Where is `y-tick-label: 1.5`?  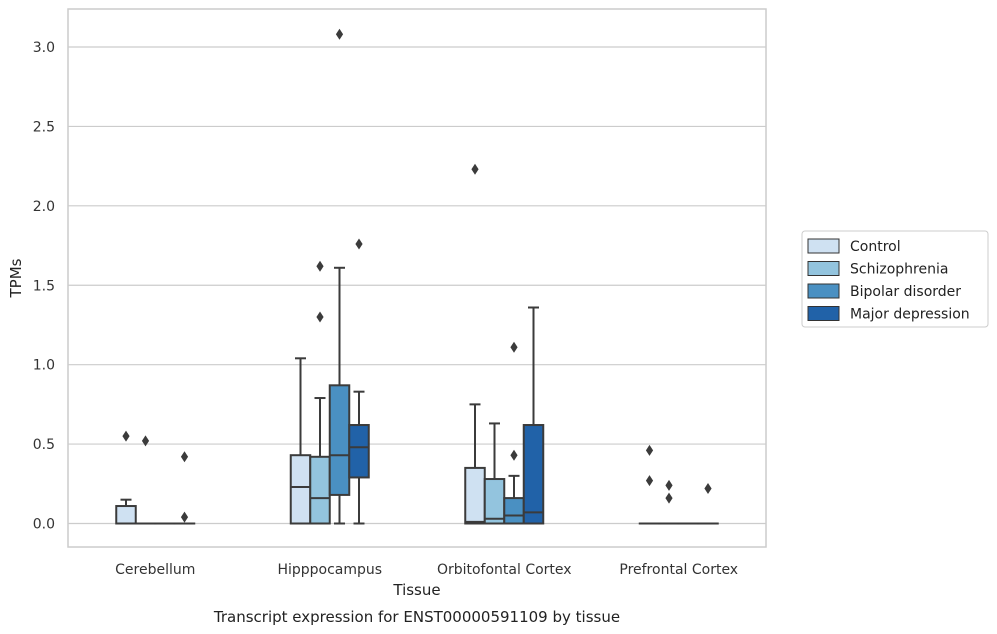
y-tick-label: 1.5 is located at coordinates (44, 286).